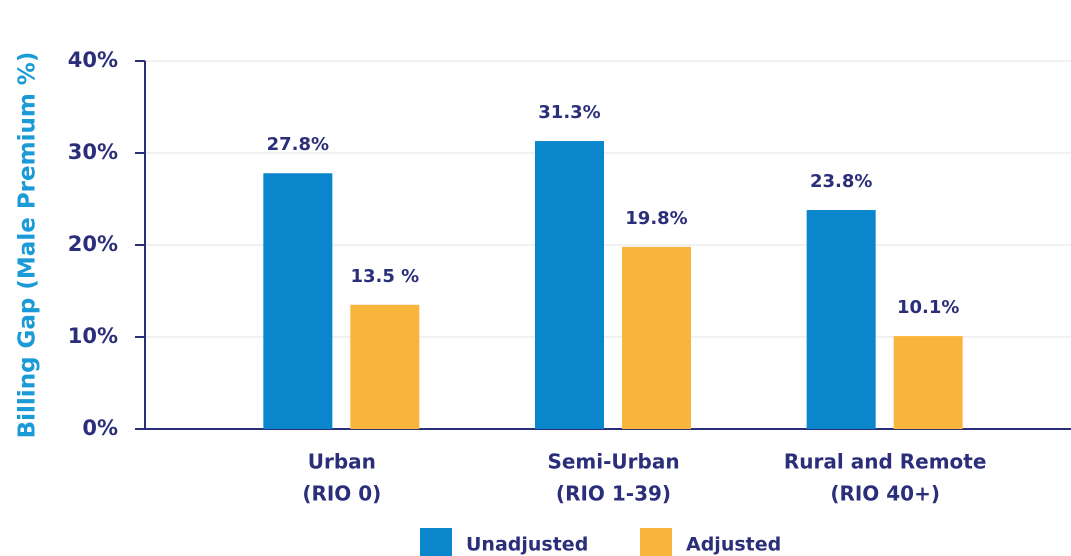 This screenshot has width=1071, height=556. What do you see at coordinates (298, 144) in the screenshot?
I see `value-label: 27.8%` at bounding box center [298, 144].